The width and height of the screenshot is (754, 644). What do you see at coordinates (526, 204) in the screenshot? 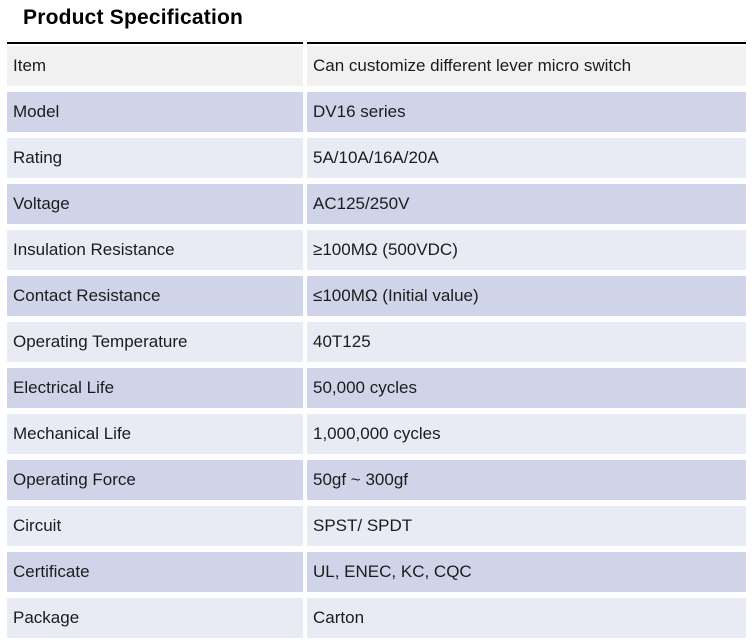
I see `spec-value-cell: AC125/250V` at bounding box center [526, 204].